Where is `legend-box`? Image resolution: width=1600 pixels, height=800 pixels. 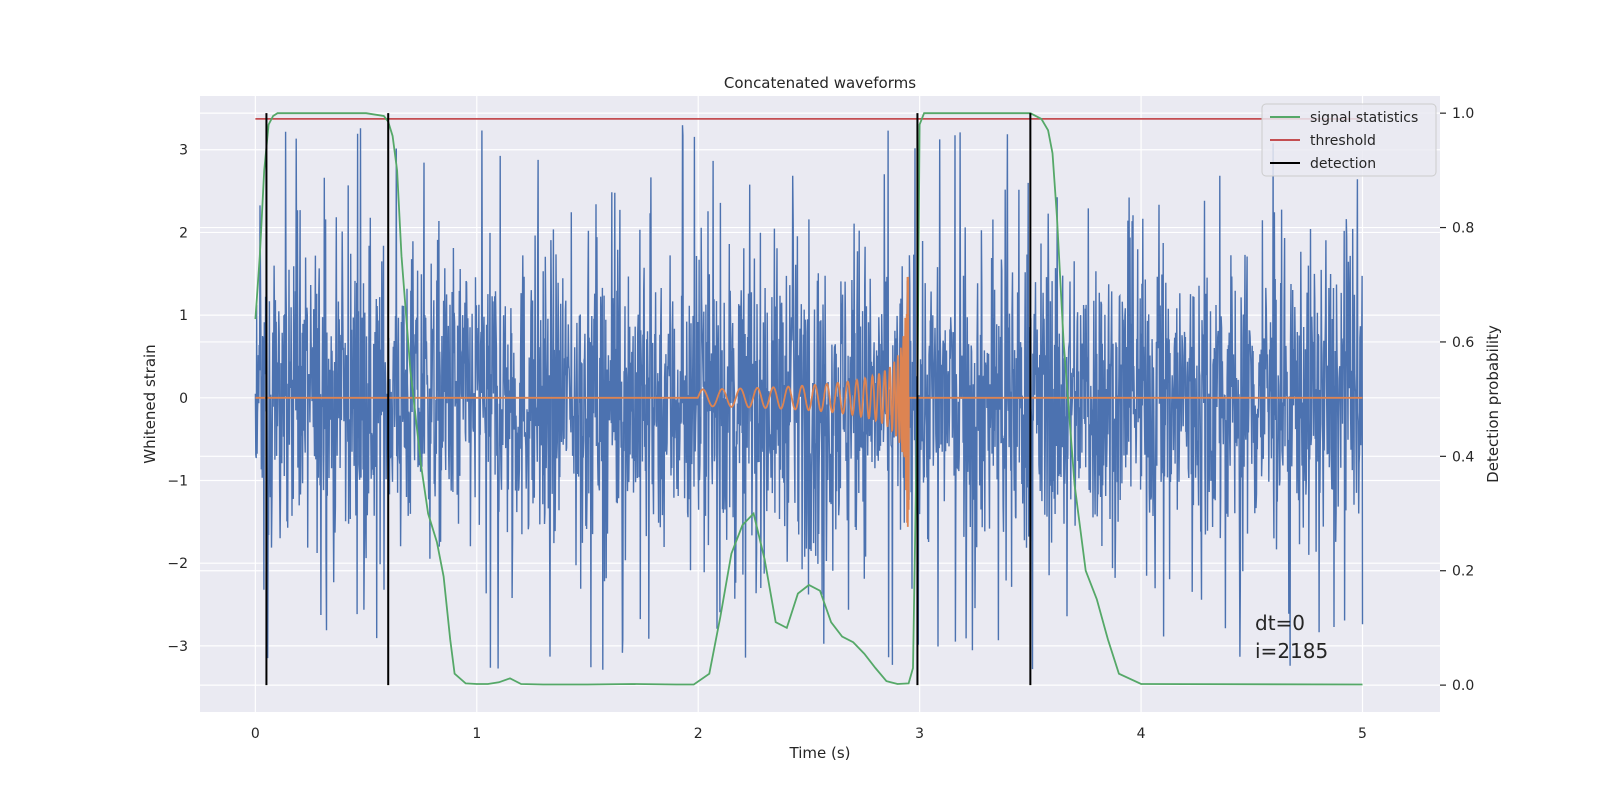
legend-box is located at coordinates (1349, 140).